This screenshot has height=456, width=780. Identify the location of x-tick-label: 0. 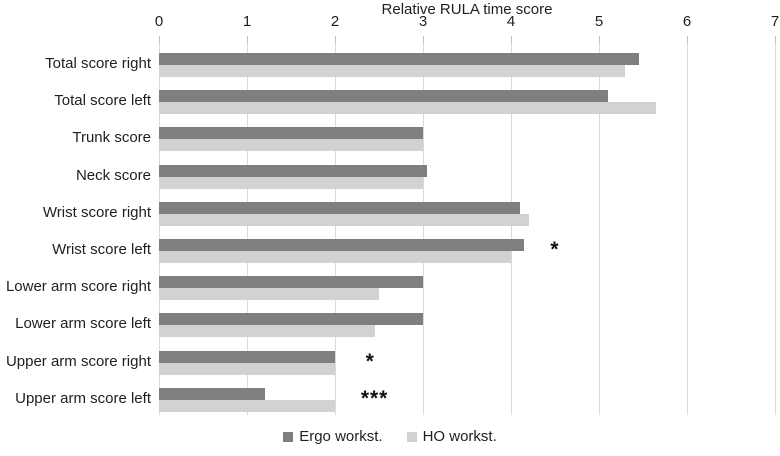
(159, 21).